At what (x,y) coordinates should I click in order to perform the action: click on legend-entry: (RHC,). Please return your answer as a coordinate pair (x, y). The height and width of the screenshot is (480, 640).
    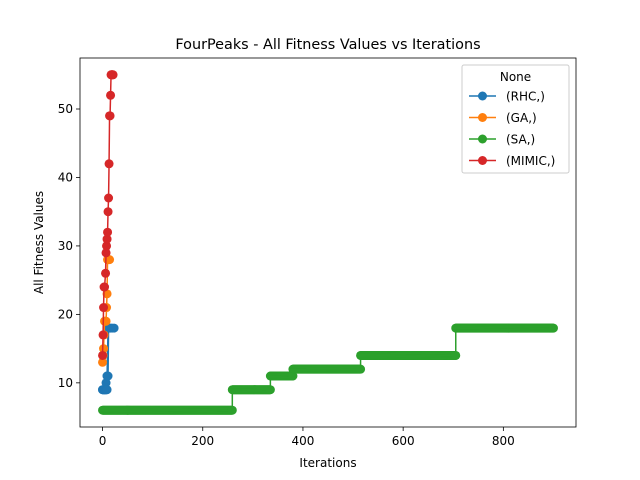
    Looking at the image, I should click on (525, 96).